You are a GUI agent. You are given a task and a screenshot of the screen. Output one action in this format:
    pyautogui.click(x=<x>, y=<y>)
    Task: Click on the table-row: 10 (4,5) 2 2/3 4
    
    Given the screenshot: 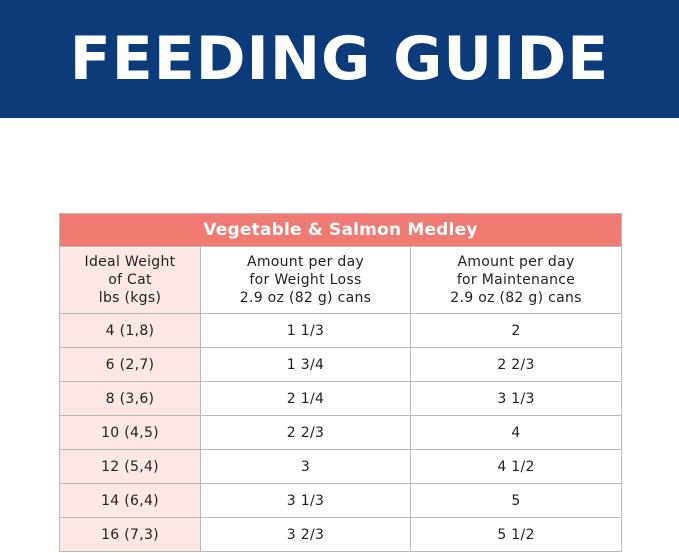 What is the action you would take?
    pyautogui.click(x=341, y=432)
    